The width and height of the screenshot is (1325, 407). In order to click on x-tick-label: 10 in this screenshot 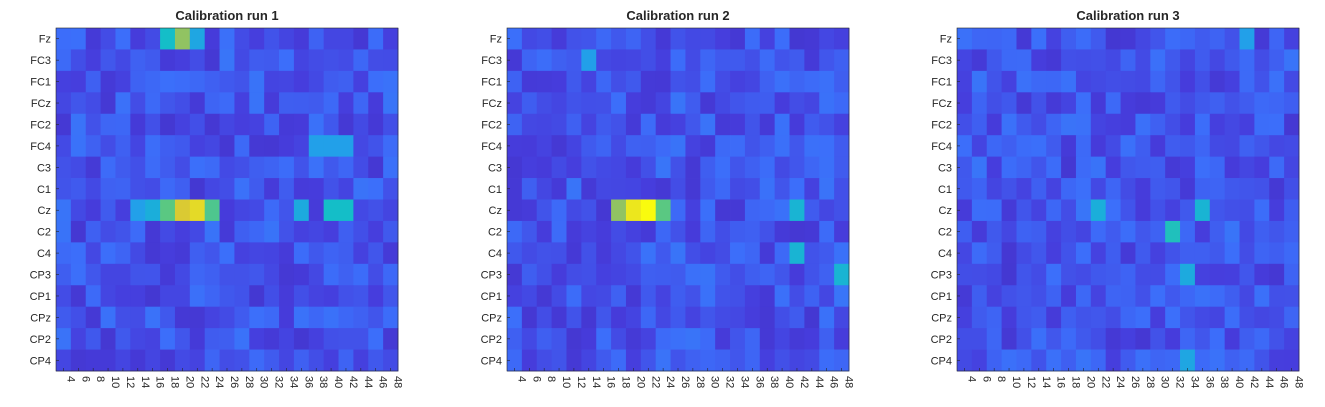, I will do `click(566, 382)`.